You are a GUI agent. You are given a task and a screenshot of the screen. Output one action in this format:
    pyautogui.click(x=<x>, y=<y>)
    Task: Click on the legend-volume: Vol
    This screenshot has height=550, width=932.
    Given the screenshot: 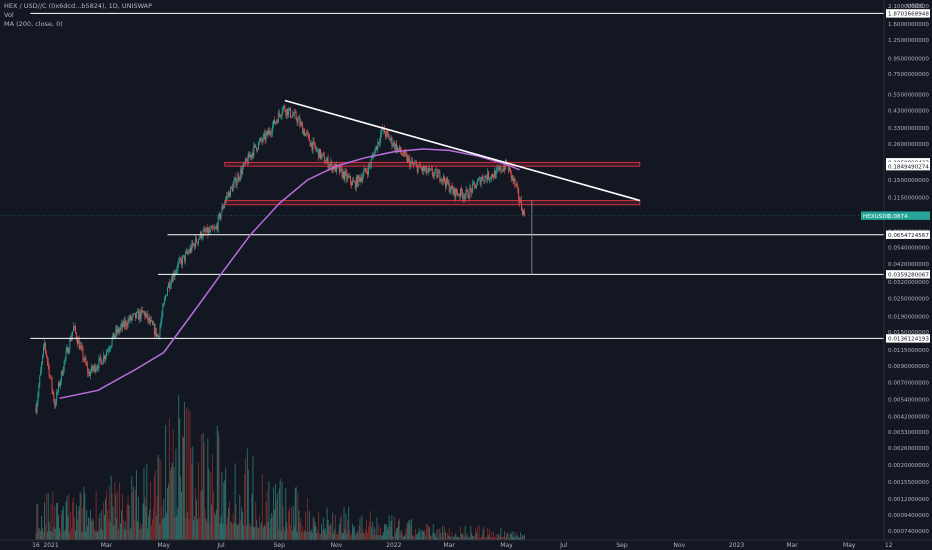 What is the action you would take?
    pyautogui.click(x=9, y=15)
    